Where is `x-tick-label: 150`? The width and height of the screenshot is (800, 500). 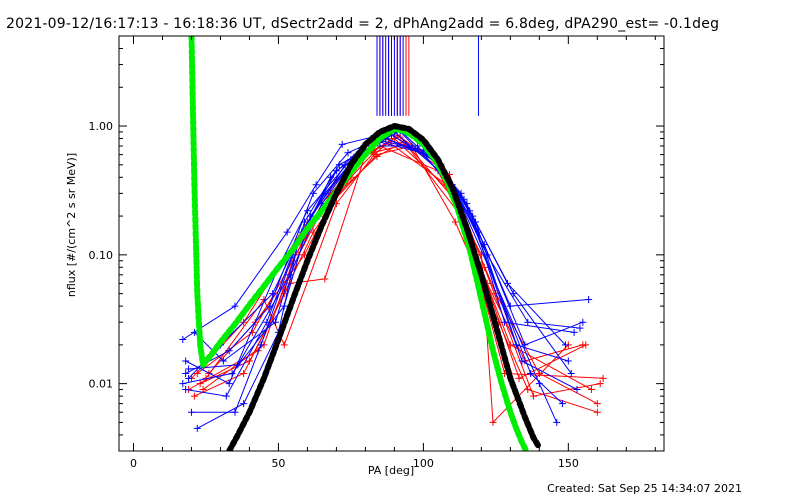 x-tick-label: 150 is located at coordinates (568, 463).